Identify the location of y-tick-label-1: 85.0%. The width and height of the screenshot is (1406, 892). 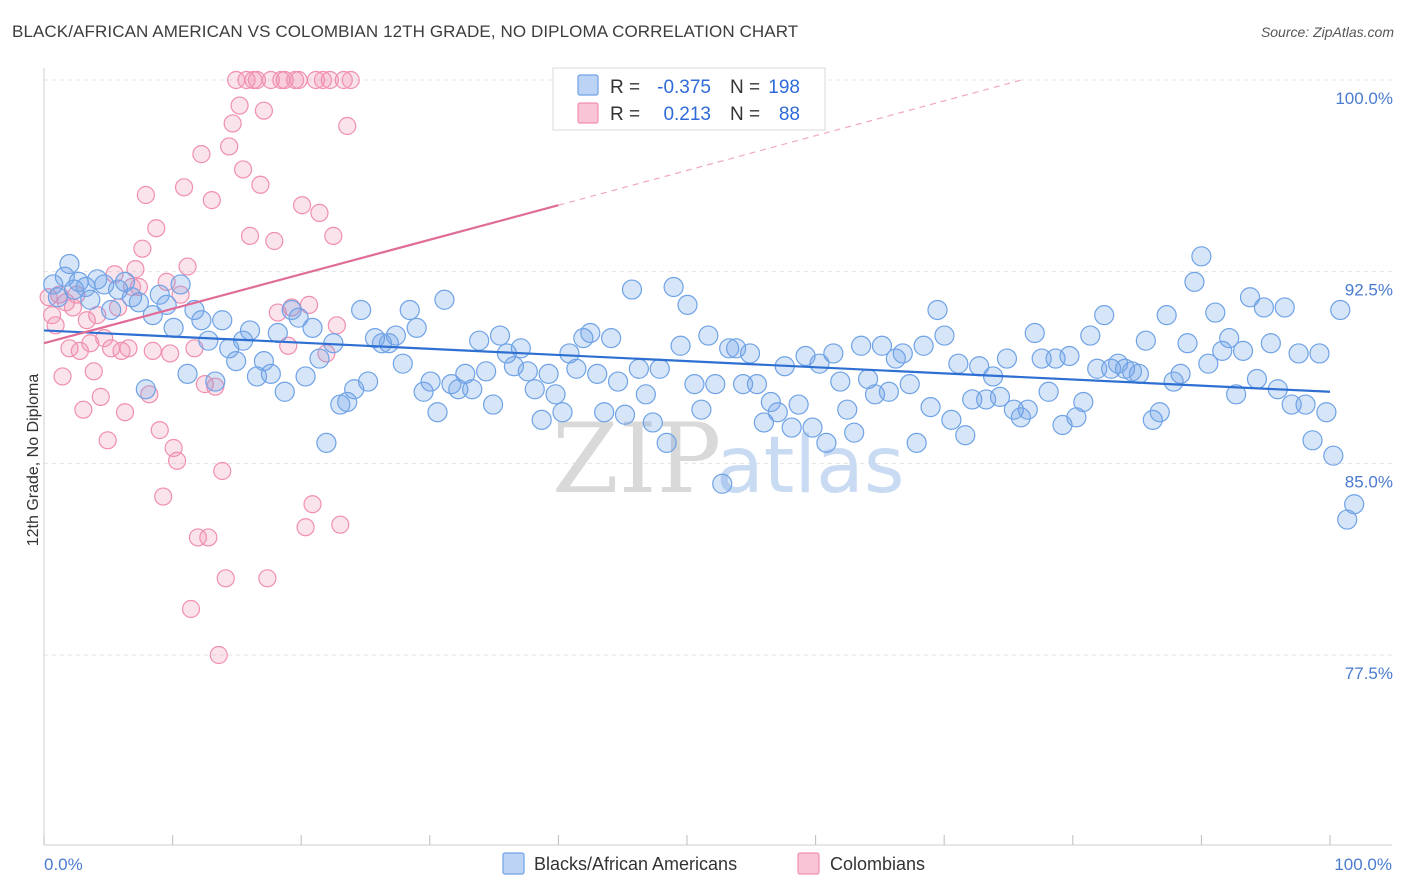
(1369, 481).